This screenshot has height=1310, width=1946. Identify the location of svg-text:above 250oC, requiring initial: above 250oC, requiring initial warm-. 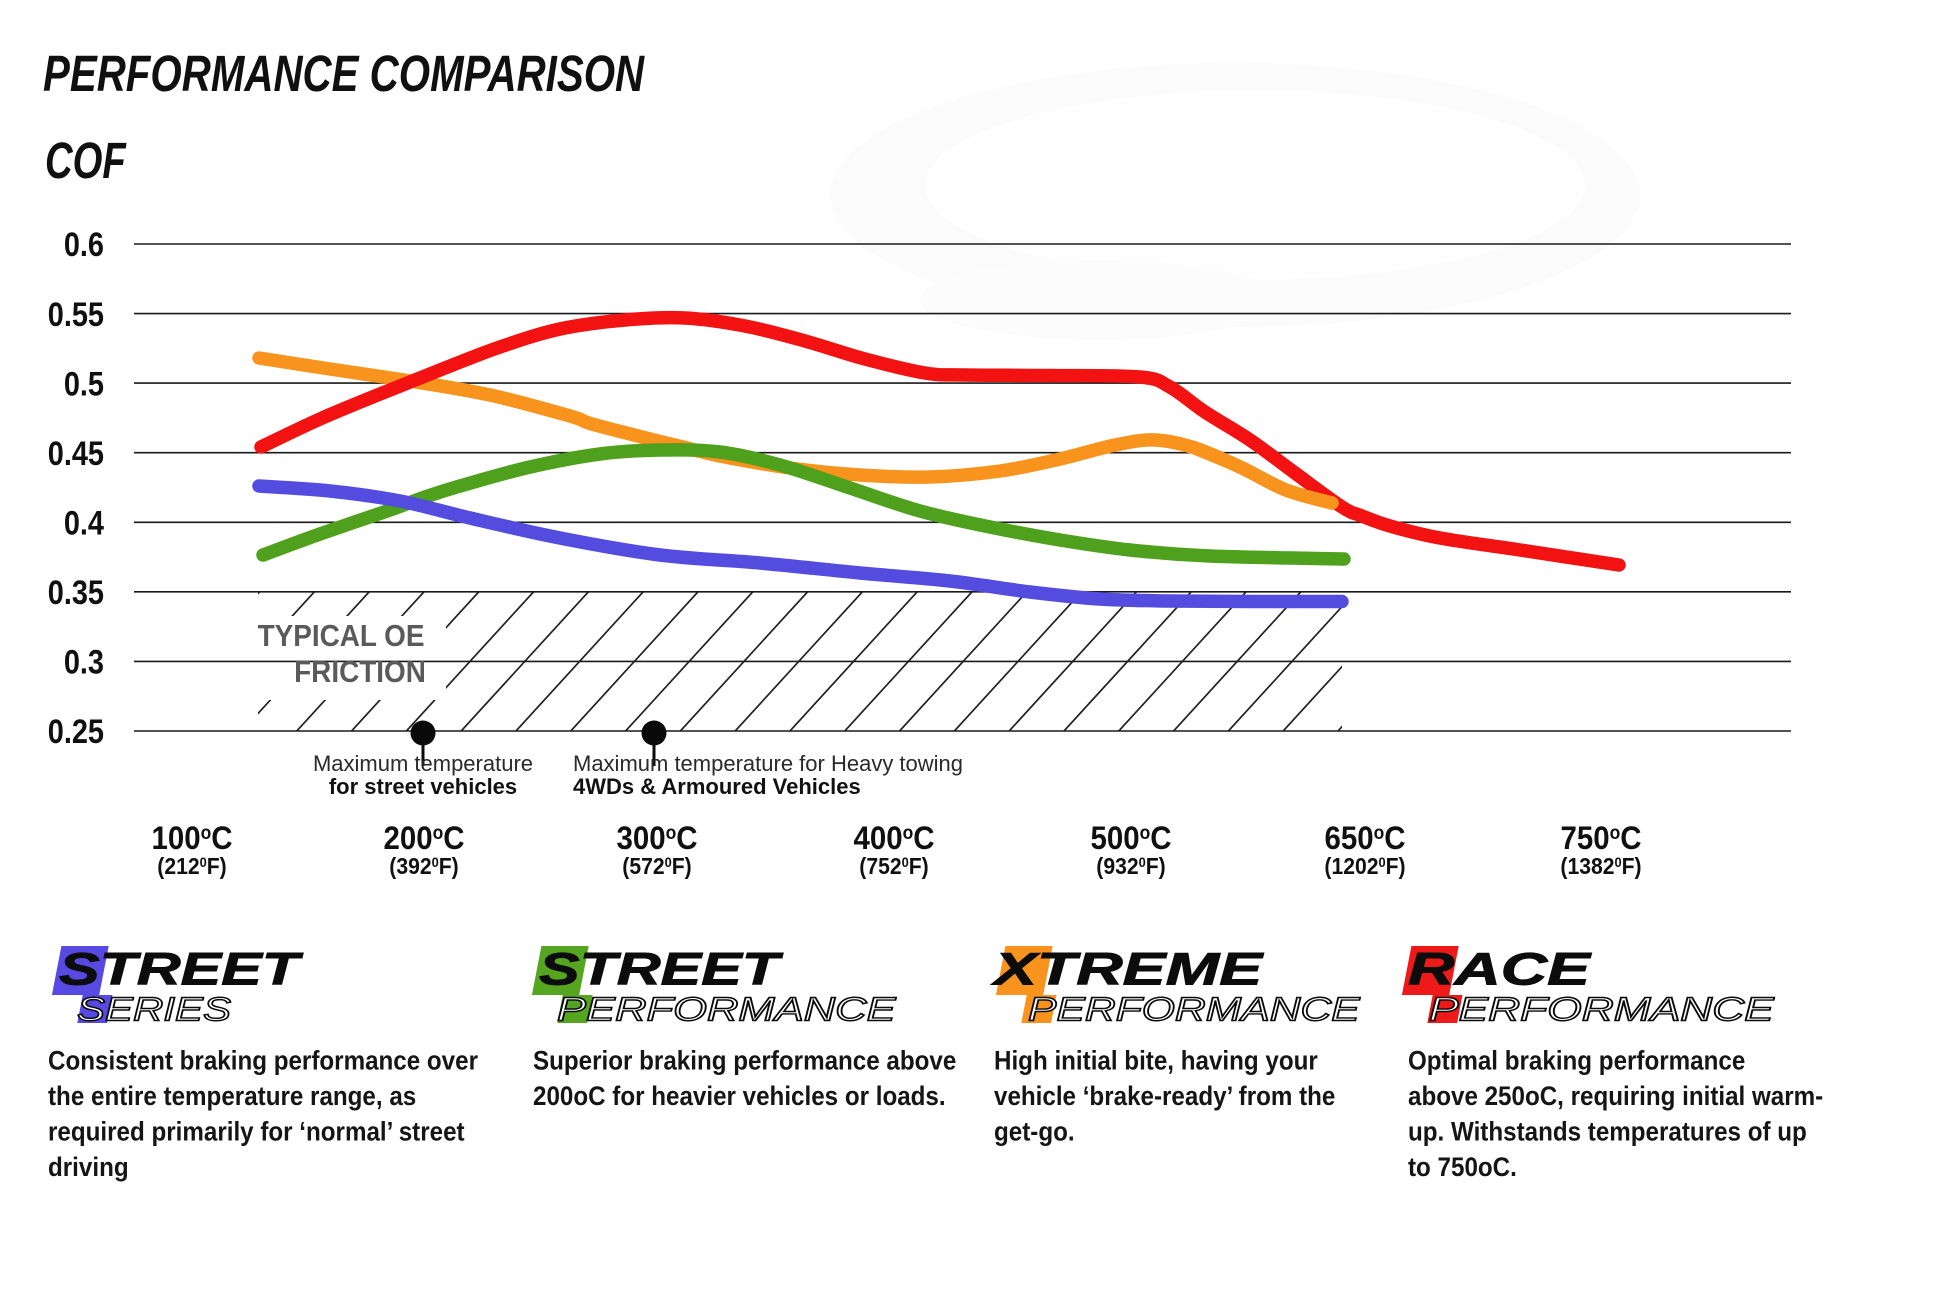
(1615, 1096).